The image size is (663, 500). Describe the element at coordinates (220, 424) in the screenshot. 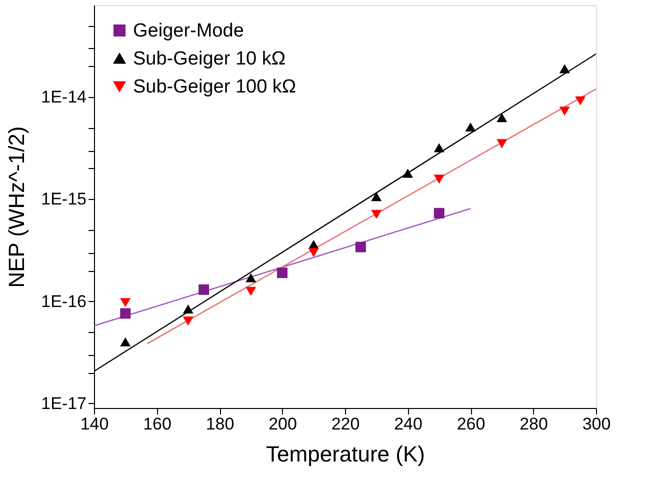

I see `x-tick-label: 180` at that location.